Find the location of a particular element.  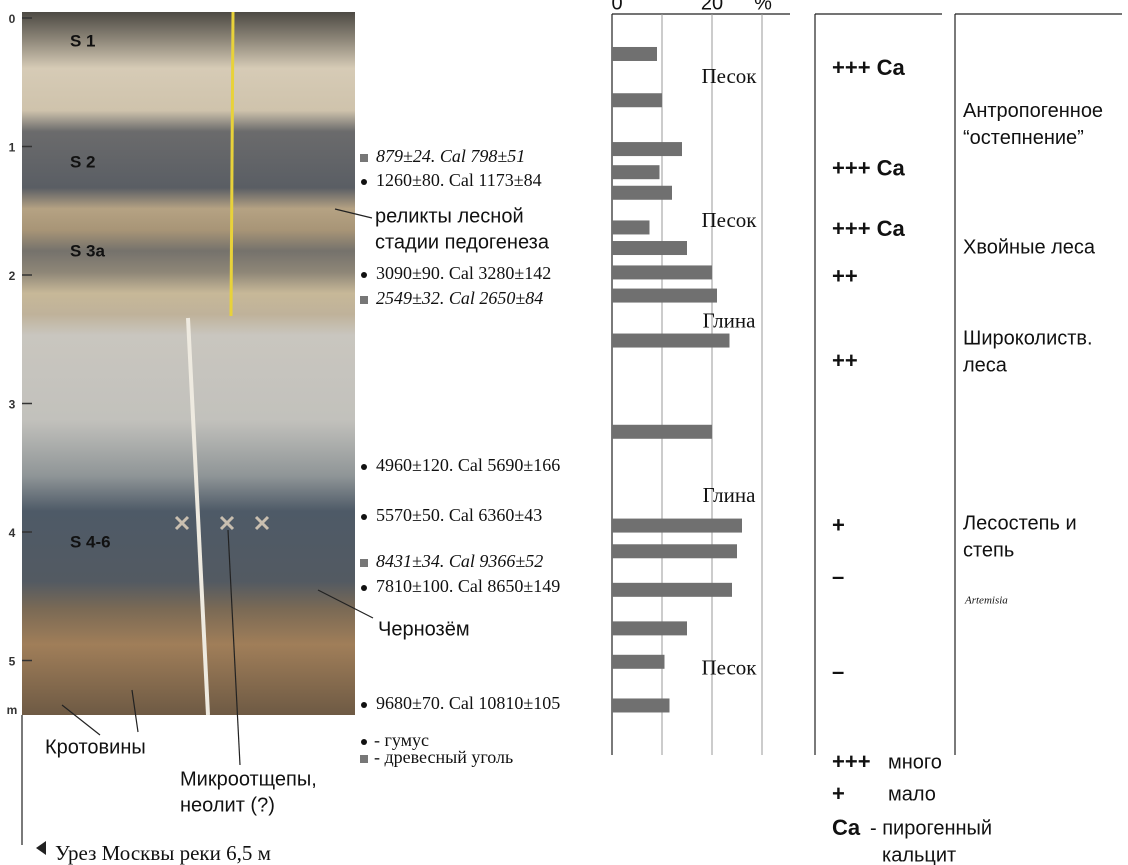

calcite-legend-label: мало is located at coordinates (912, 794).